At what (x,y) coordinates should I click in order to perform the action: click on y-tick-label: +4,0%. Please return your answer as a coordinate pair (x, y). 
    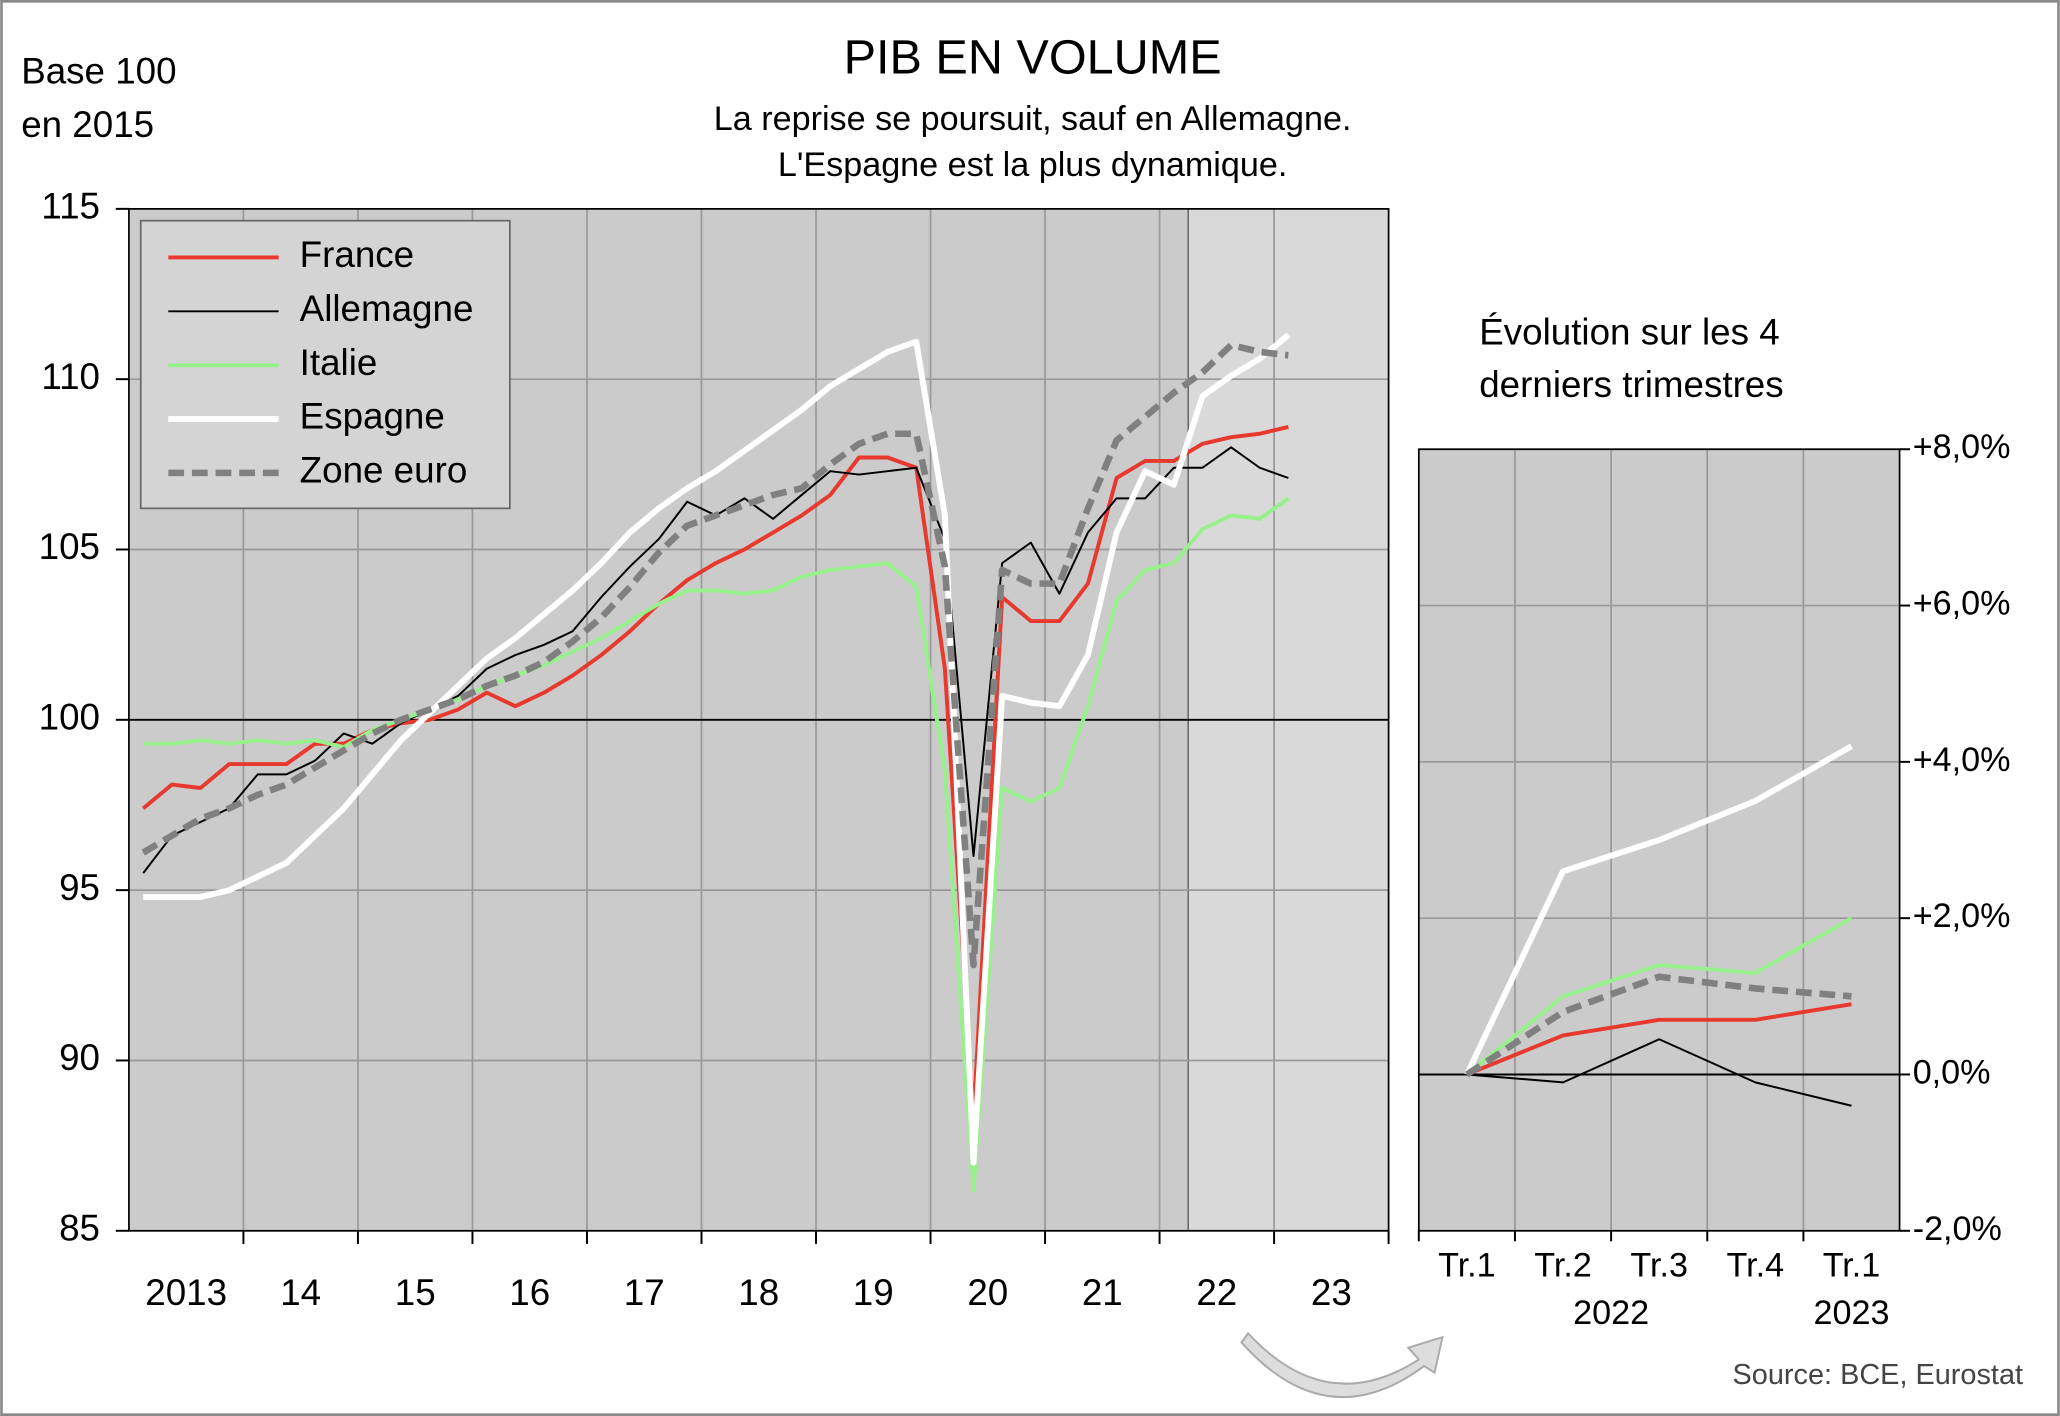
    Looking at the image, I should click on (1962, 760).